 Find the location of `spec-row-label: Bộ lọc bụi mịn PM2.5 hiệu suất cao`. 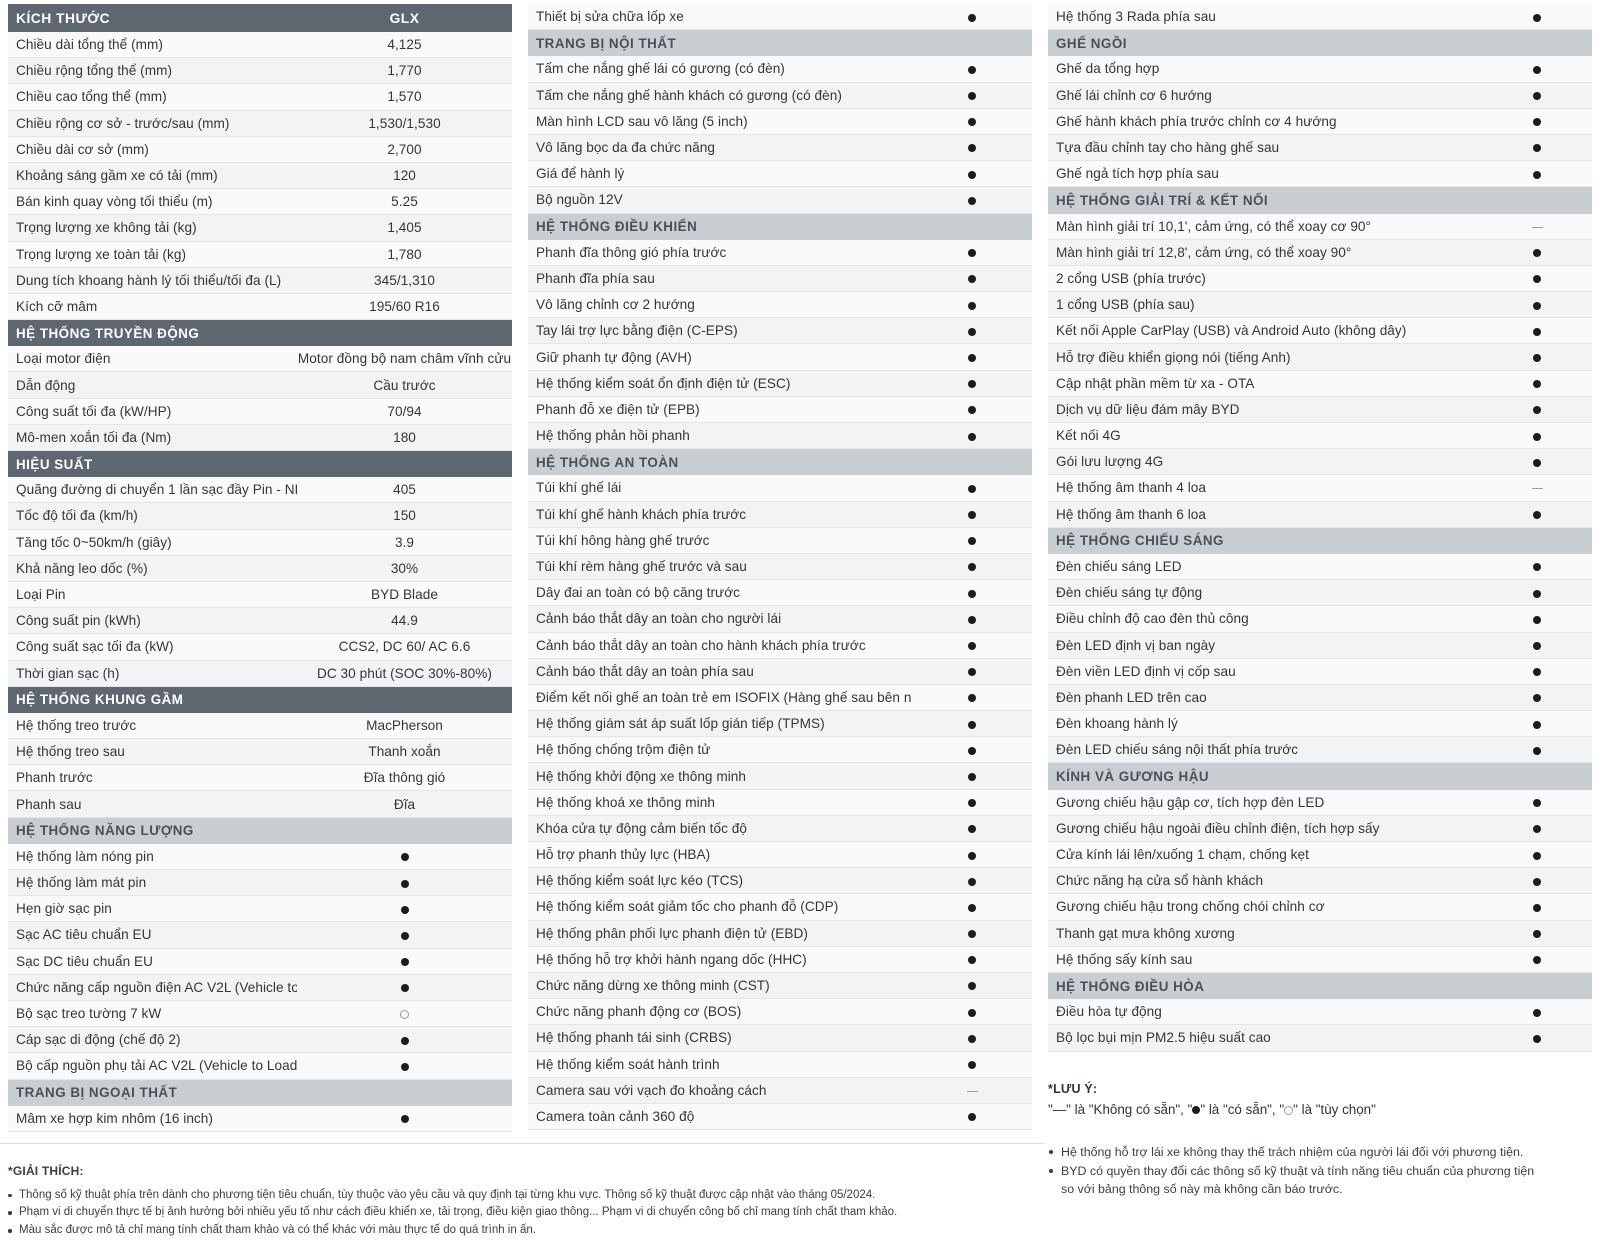

spec-row-label: Bộ lọc bụi mịn PM2.5 hiệu suất cao is located at coordinates (1163, 1038).